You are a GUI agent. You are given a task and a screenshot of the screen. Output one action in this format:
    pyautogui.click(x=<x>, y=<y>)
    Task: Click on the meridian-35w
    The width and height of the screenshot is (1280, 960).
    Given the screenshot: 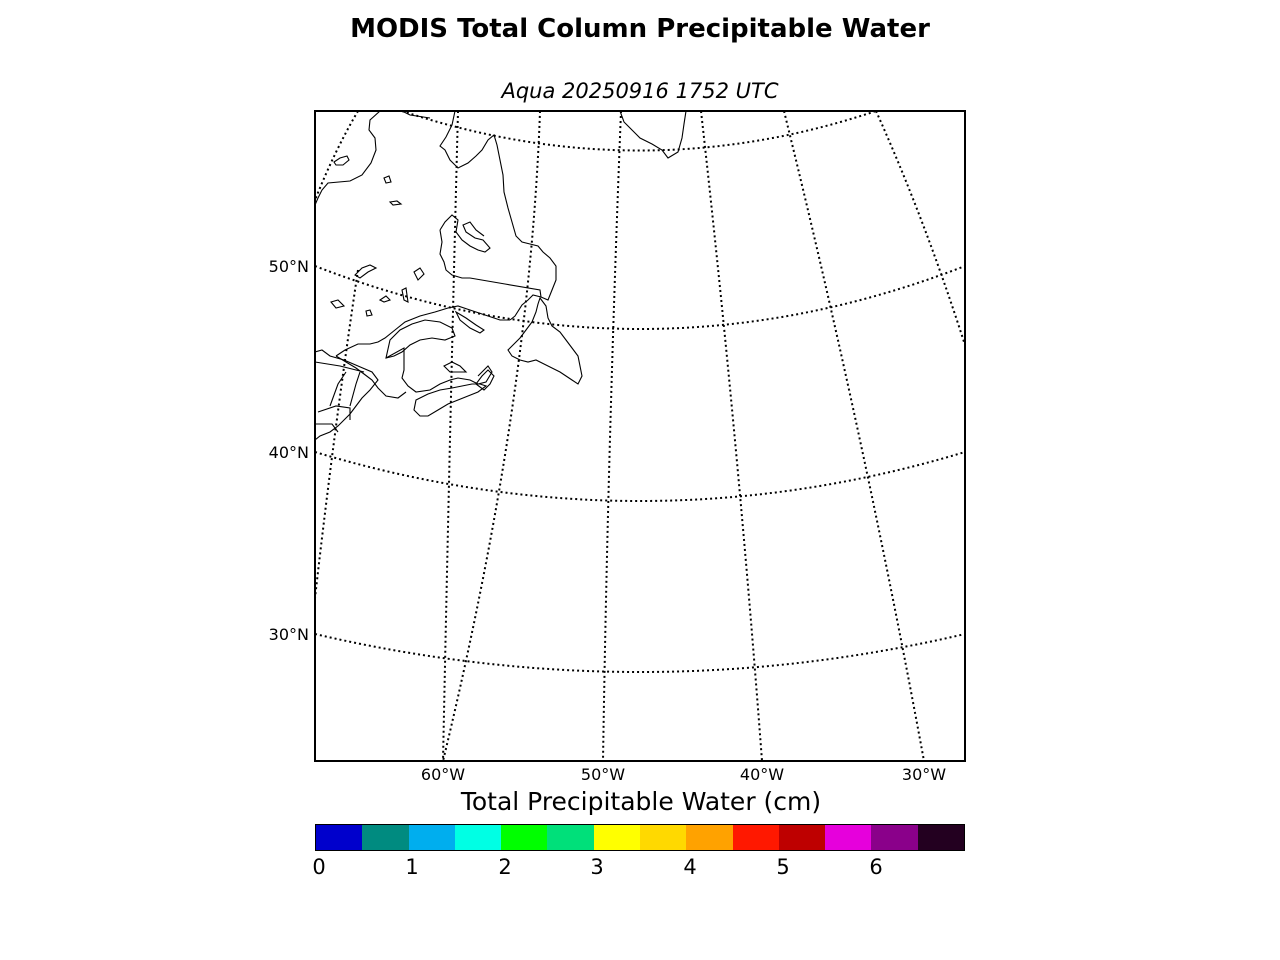 What is the action you would take?
    pyautogui.click(x=854, y=436)
    